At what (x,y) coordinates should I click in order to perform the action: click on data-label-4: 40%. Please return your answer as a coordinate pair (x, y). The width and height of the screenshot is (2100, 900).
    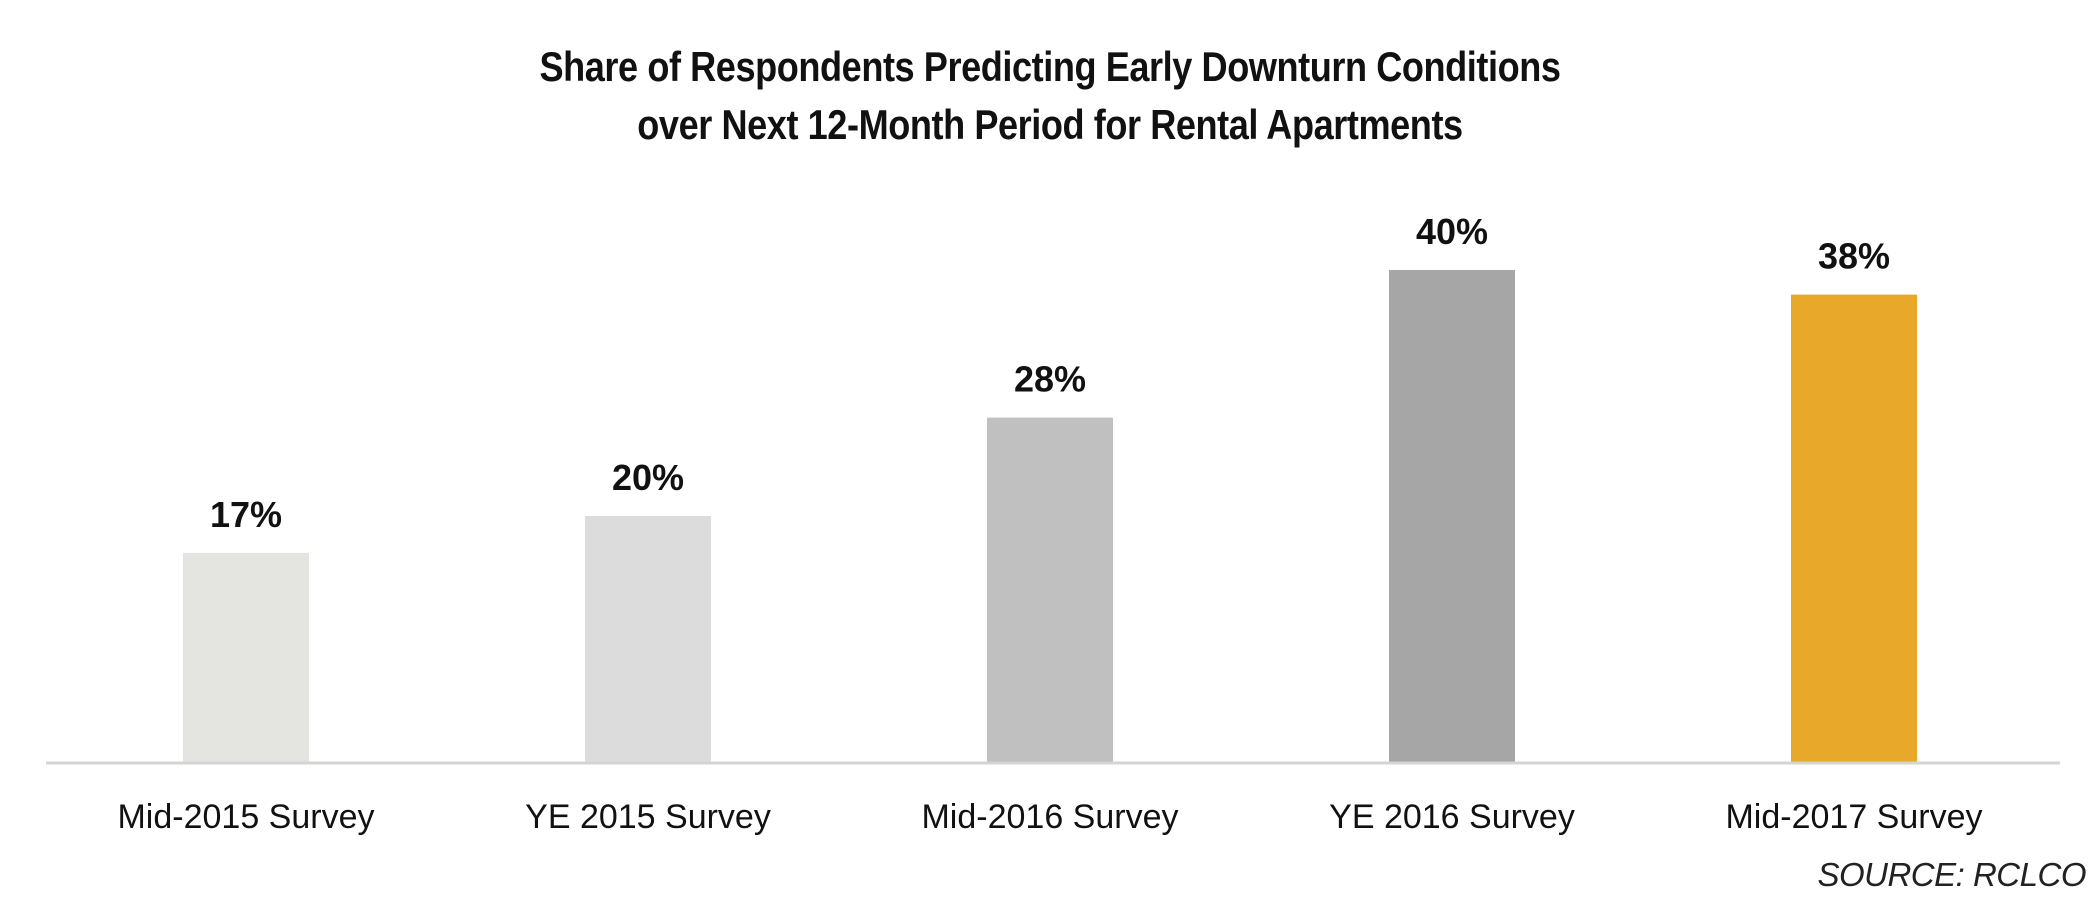
    Looking at the image, I should click on (1452, 231).